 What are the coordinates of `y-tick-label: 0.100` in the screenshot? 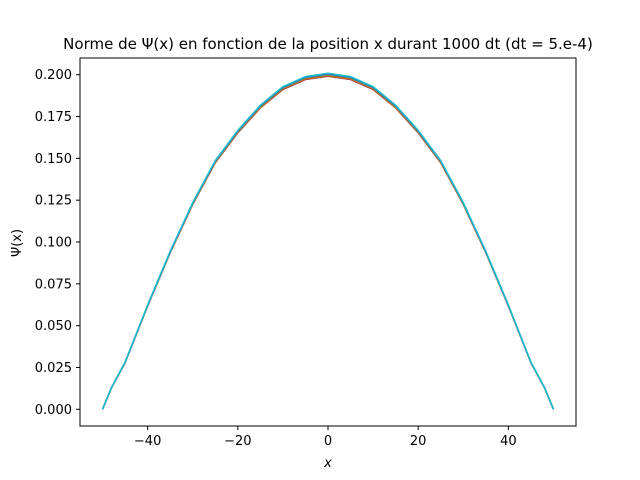 It's located at (53, 243).